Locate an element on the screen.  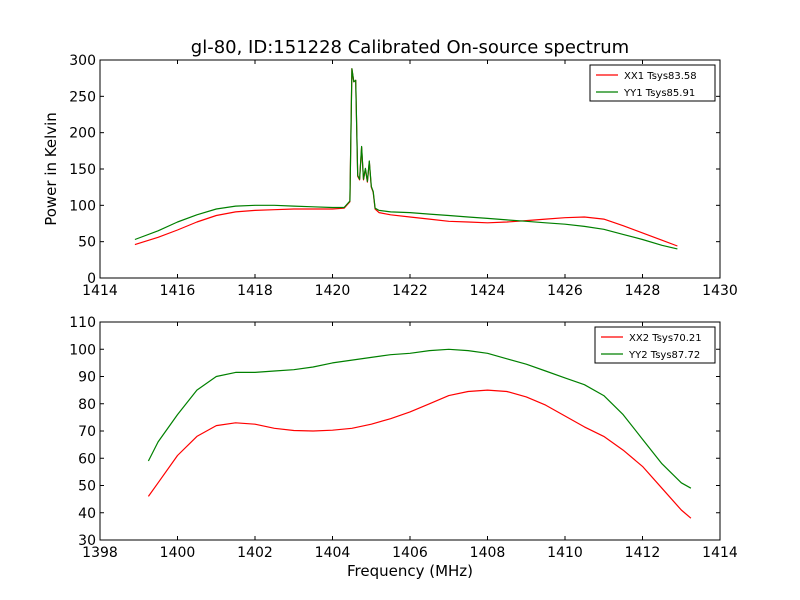
bottom-y-tick-label: 30 is located at coordinates (87, 541).